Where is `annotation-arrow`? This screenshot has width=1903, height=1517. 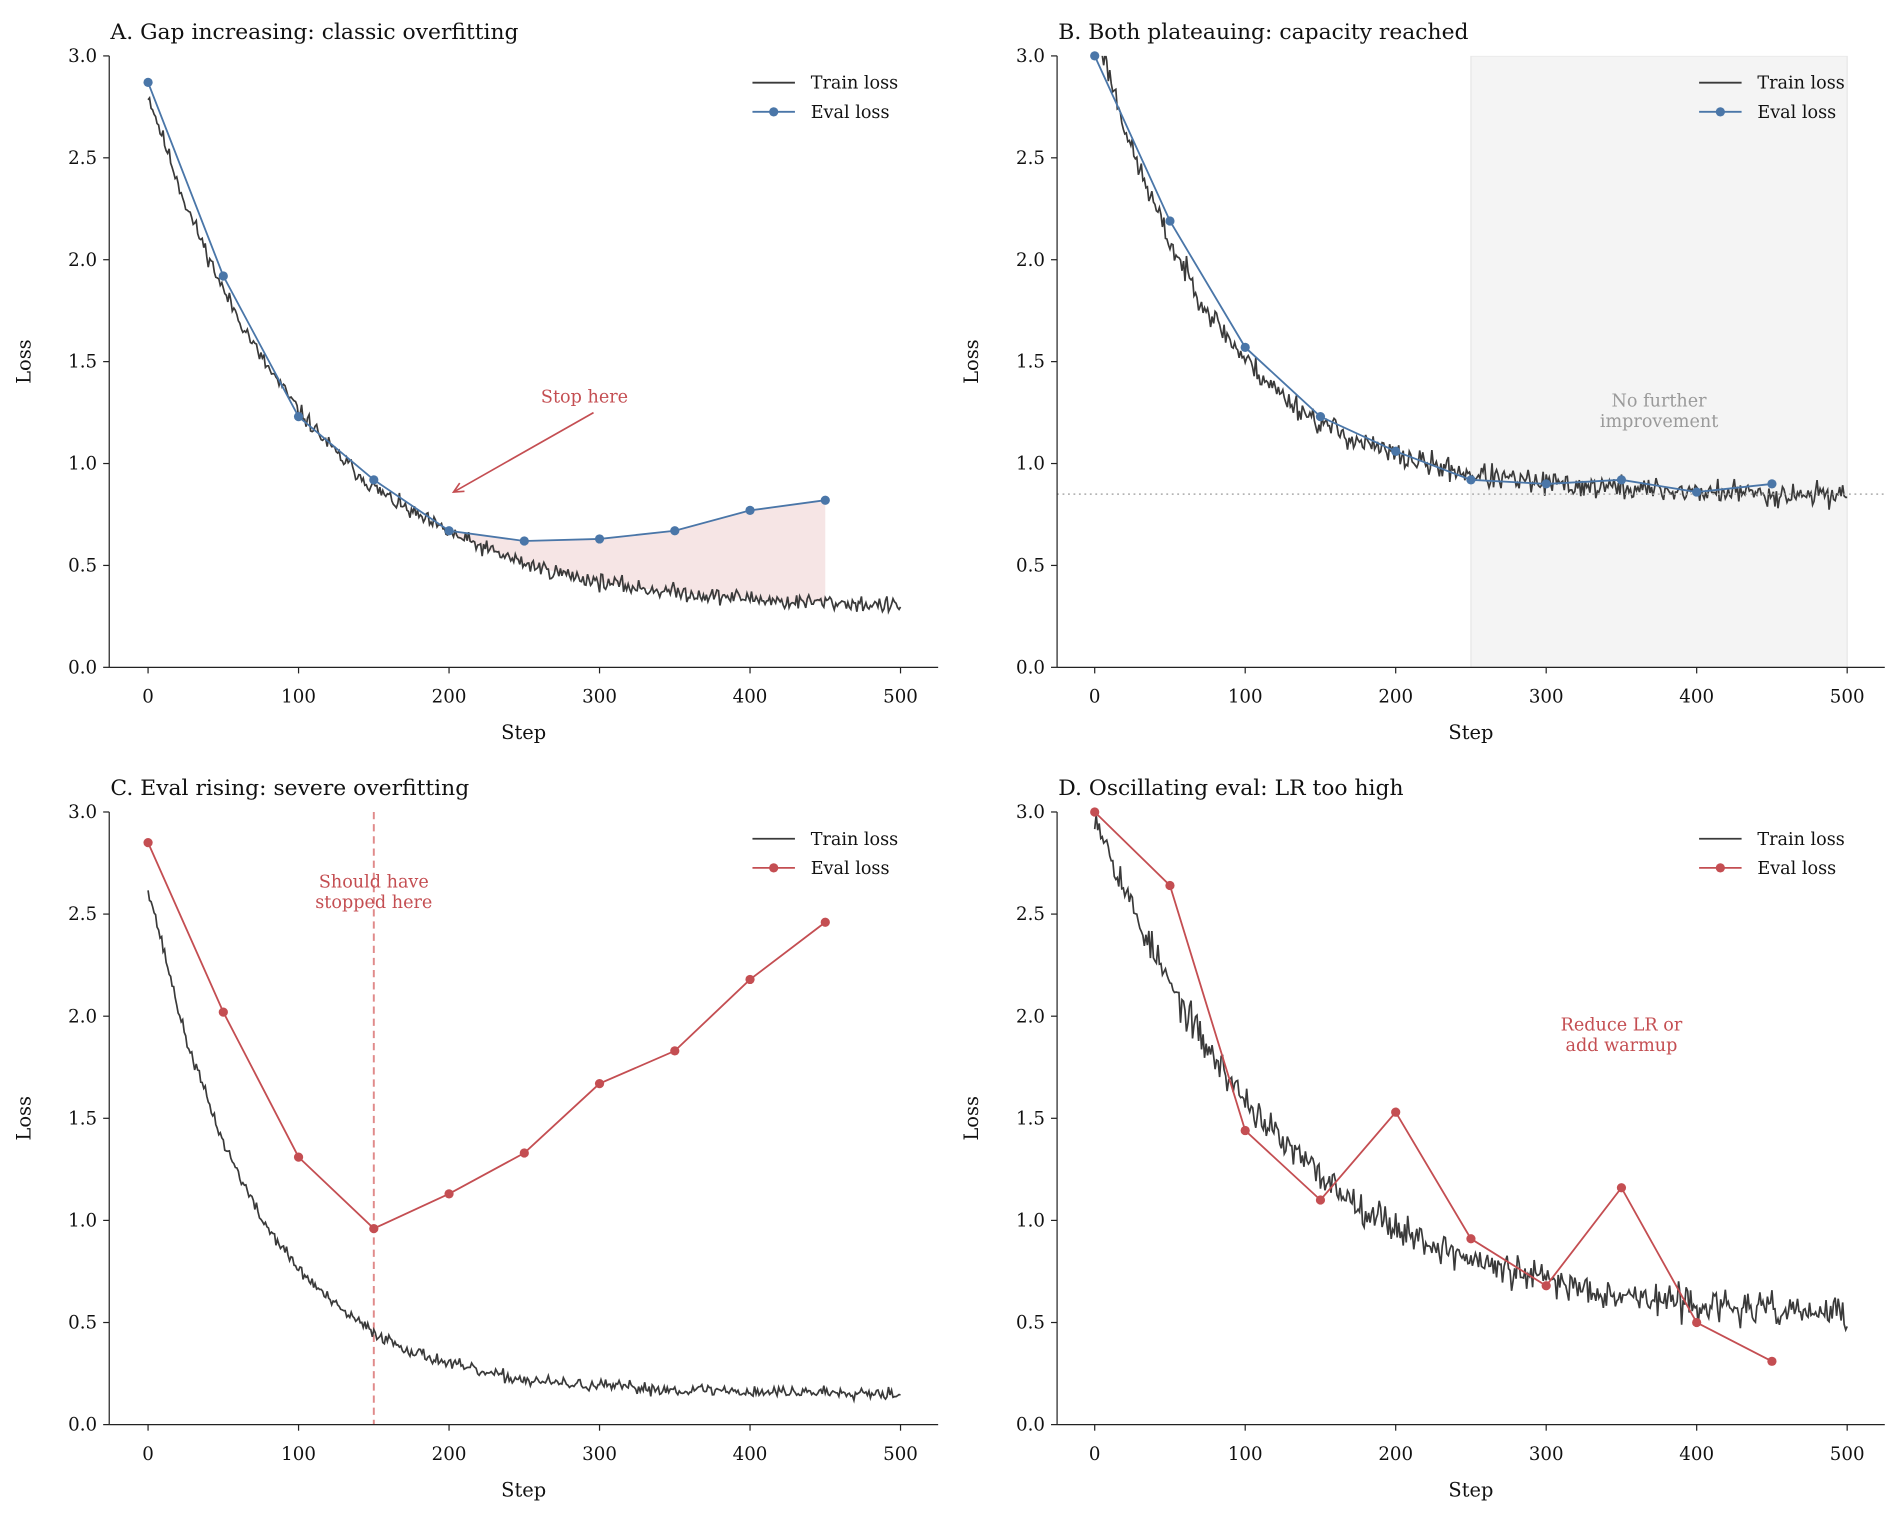 annotation-arrow is located at coordinates (523, 452).